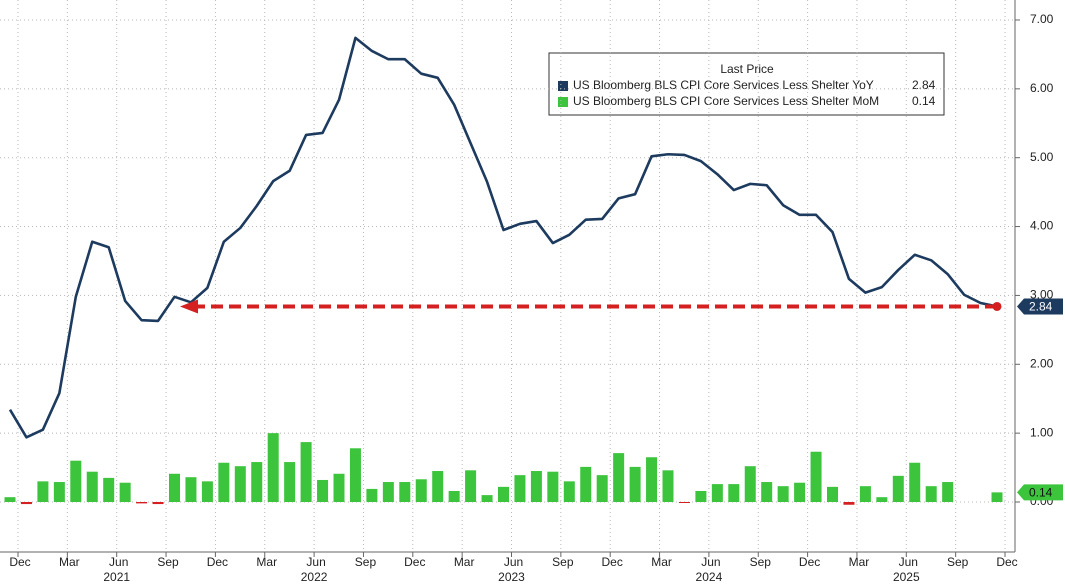 The height and width of the screenshot is (586, 1065). What do you see at coordinates (511, 577) in the screenshot?
I see `x-year-label: 2023` at bounding box center [511, 577].